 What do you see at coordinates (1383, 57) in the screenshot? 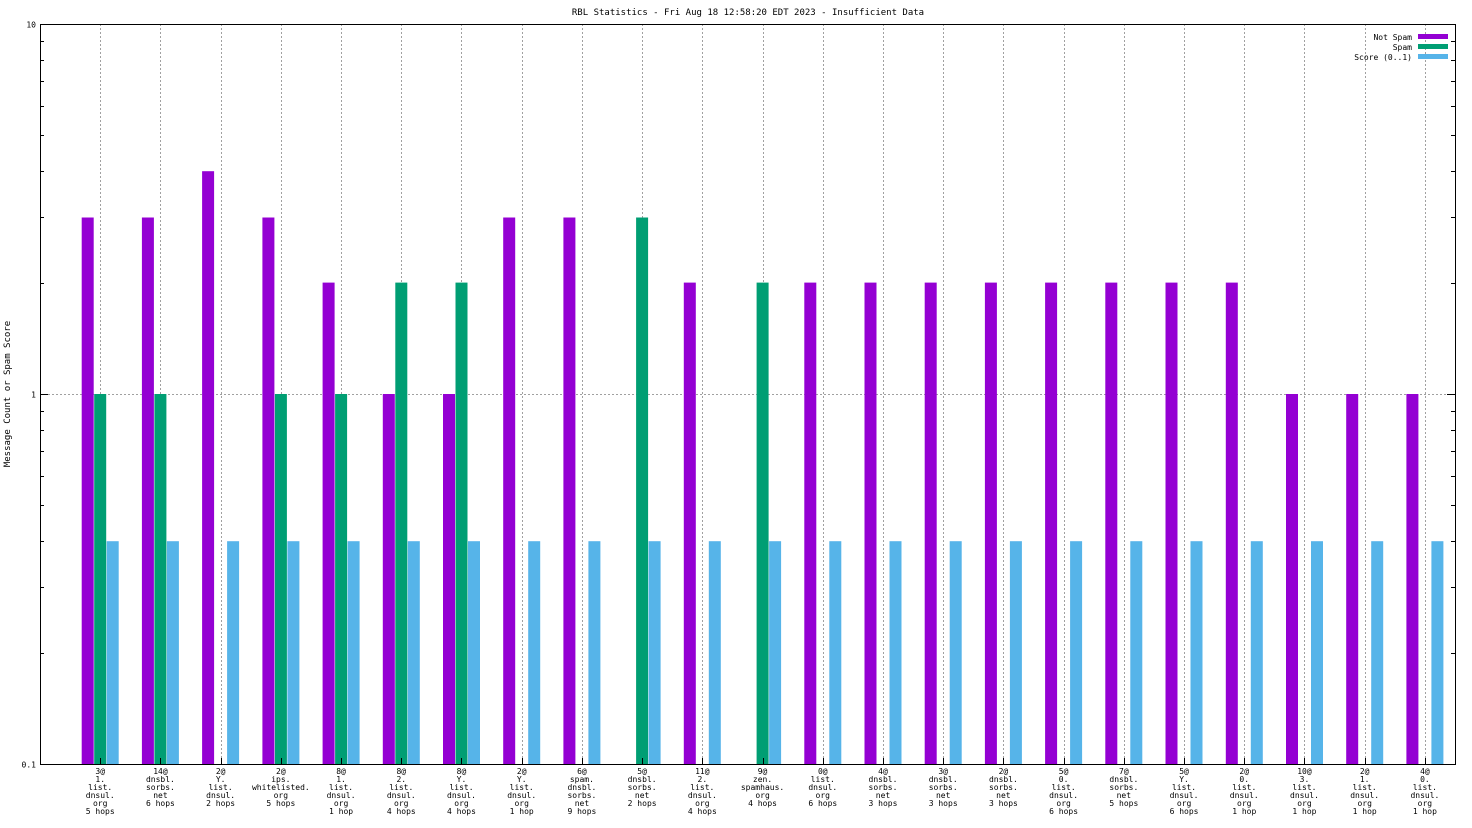
I see `legend-label-2: Score (0..1)` at bounding box center [1383, 57].